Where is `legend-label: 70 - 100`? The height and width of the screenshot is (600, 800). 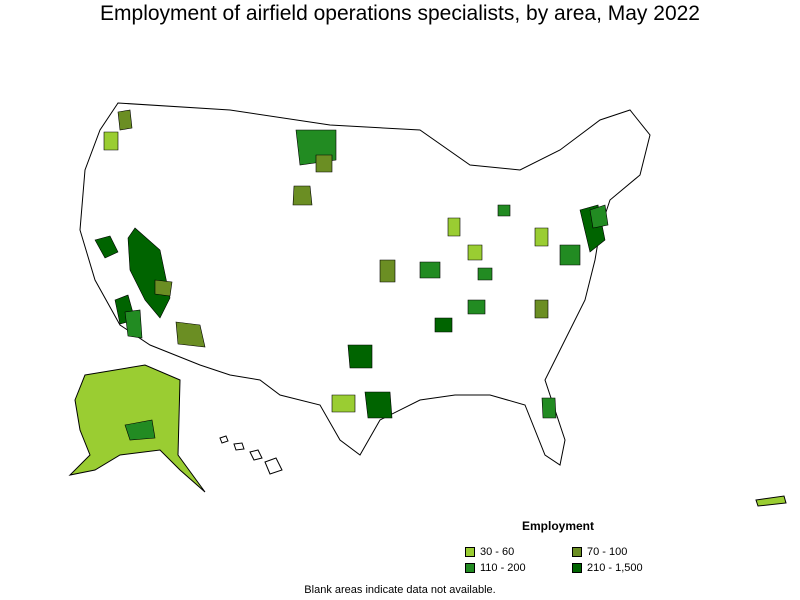 legend-label: 70 - 100 is located at coordinates (607, 552).